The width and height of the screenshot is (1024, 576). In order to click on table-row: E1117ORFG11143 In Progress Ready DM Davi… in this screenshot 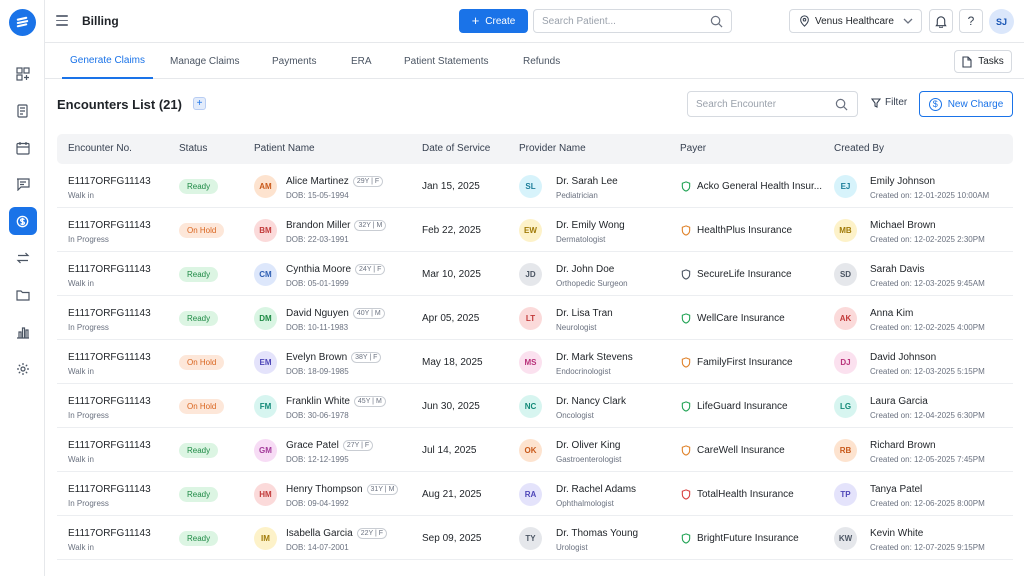, I will do `click(535, 318)`.